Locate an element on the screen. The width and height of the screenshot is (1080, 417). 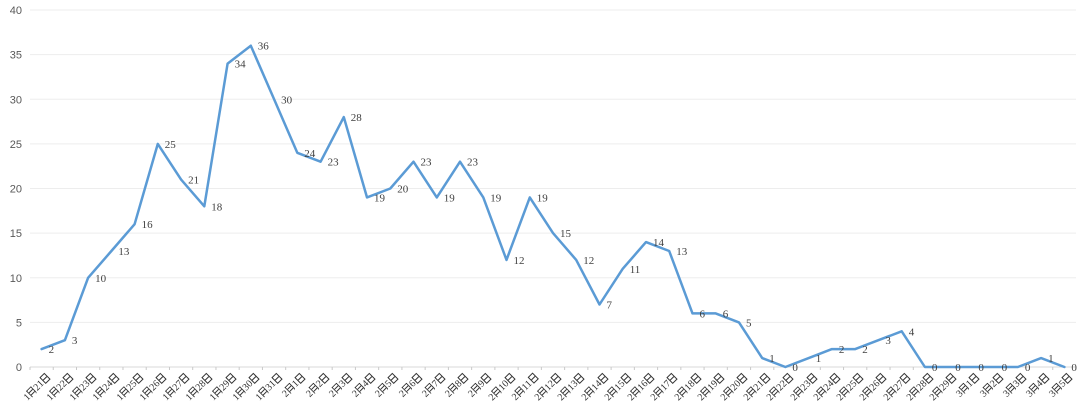
data-label: 15 is located at coordinates (566, 234).